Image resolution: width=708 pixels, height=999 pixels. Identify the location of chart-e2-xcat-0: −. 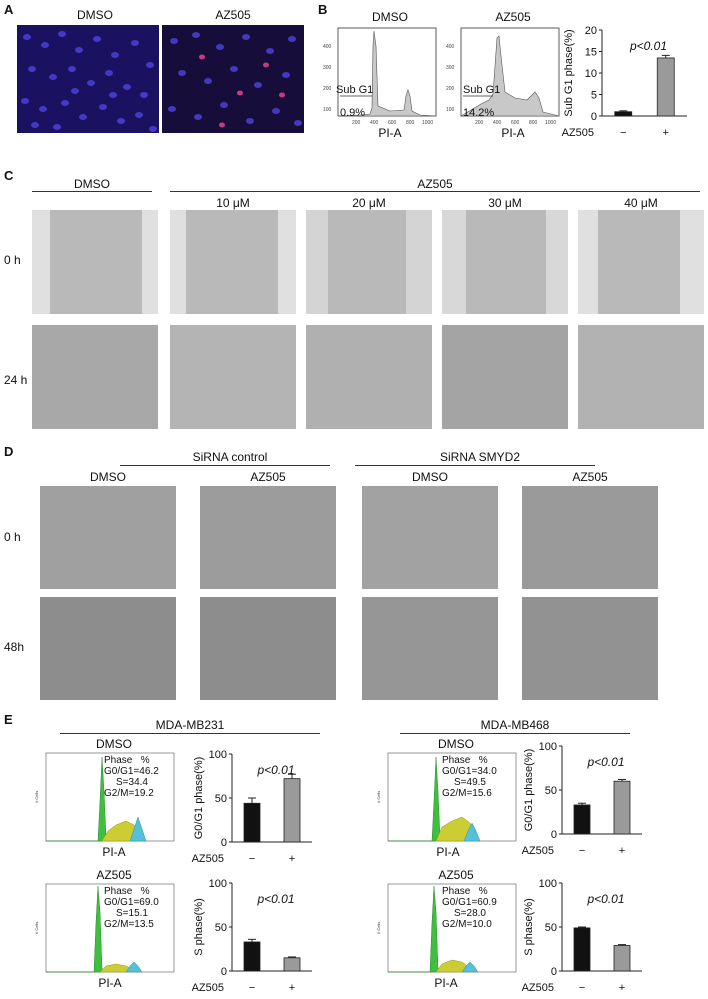
(582, 851).